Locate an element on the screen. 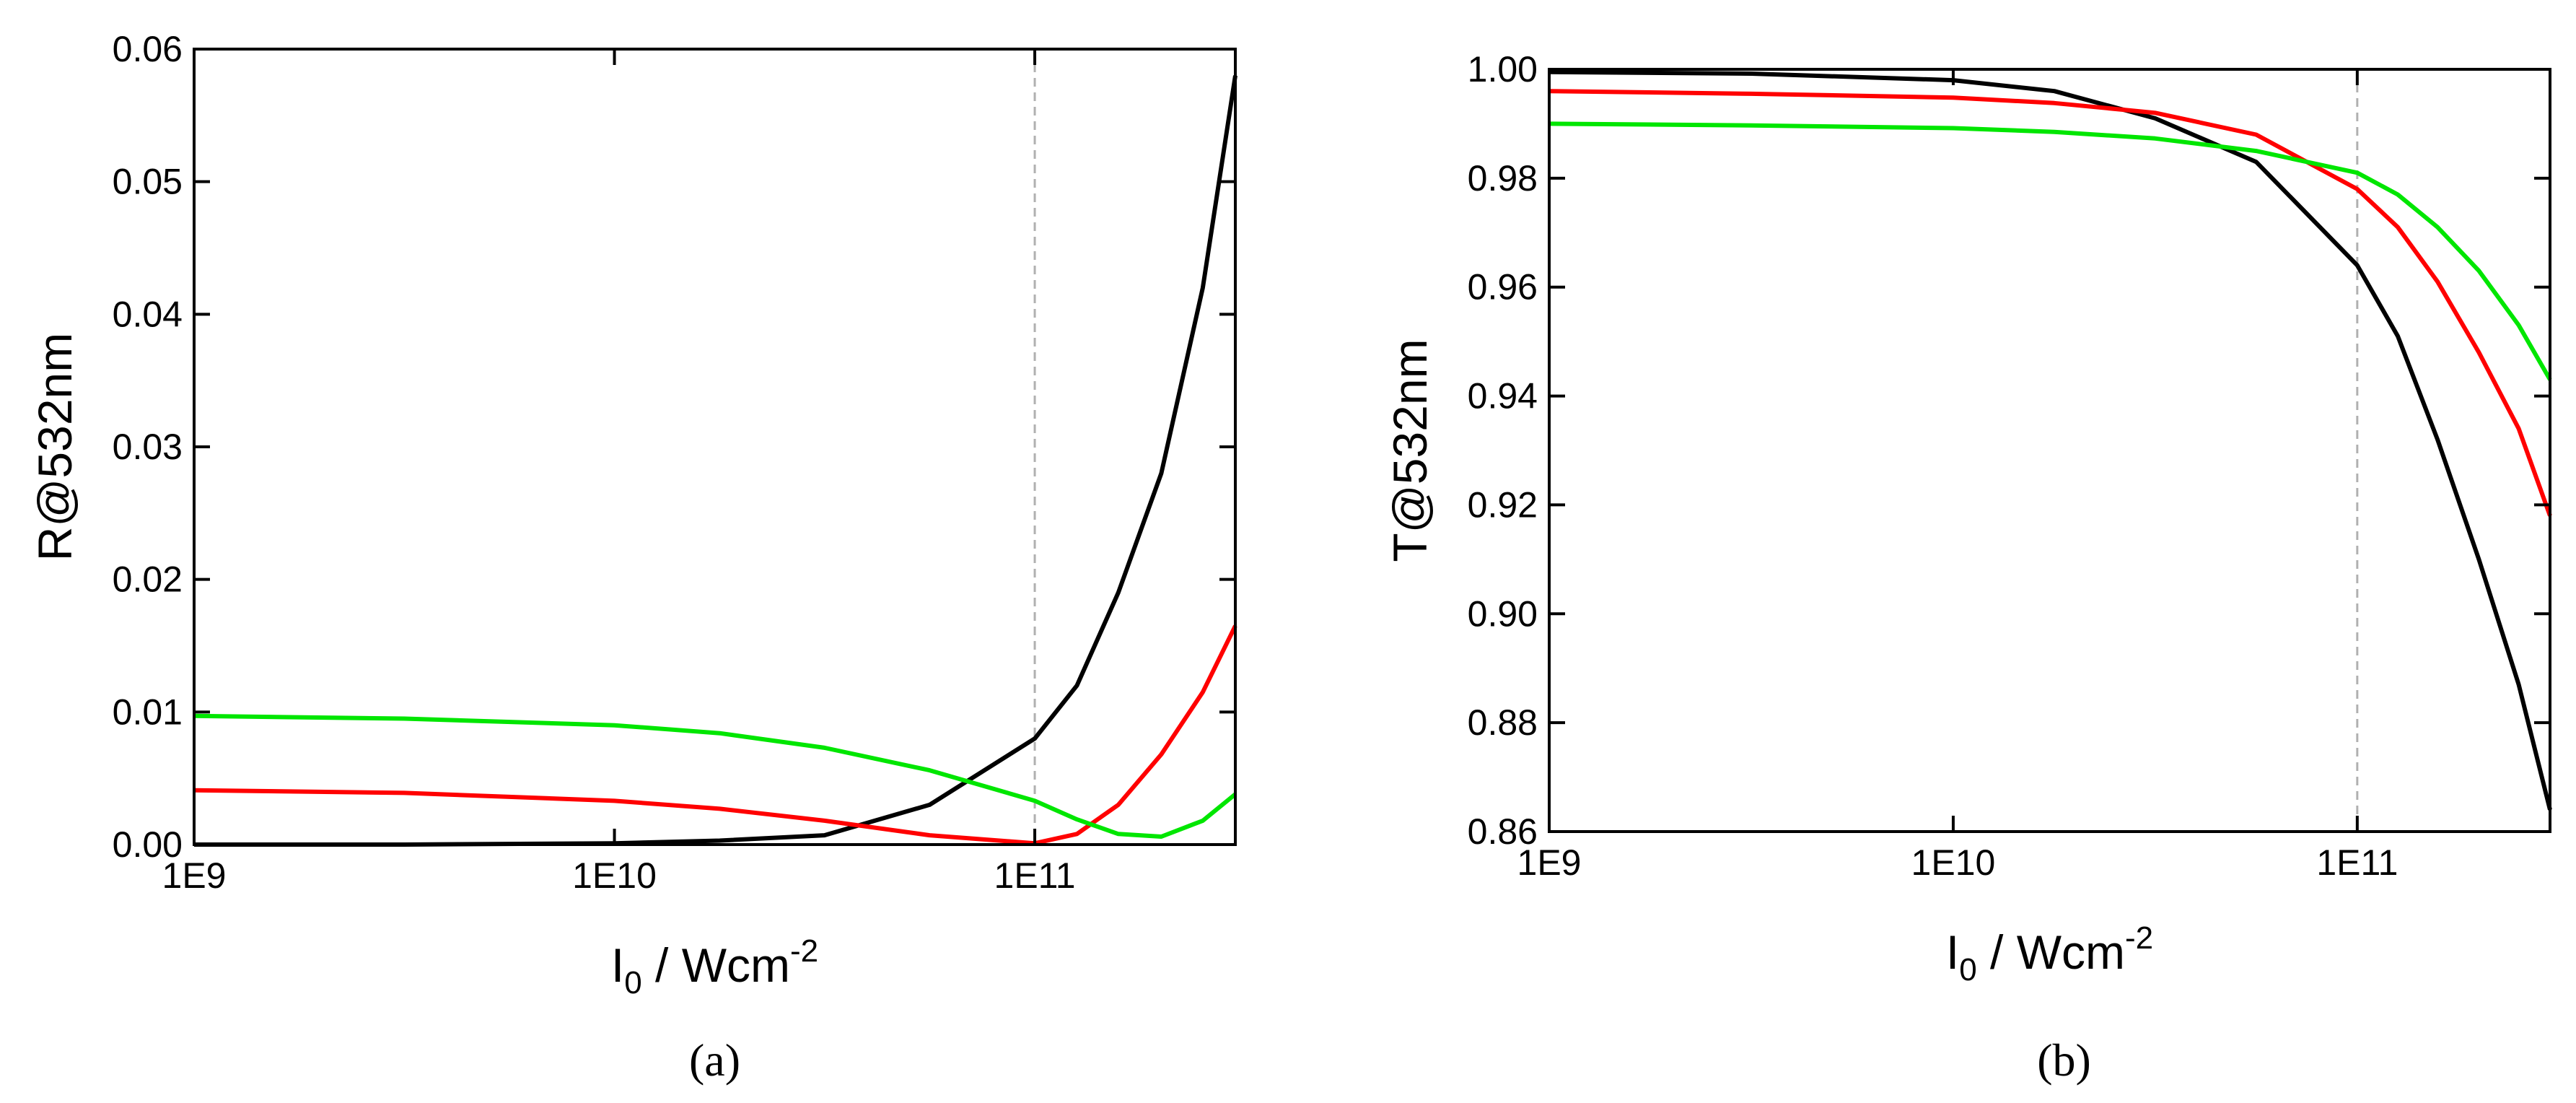 This screenshot has width=2576, height=1103. y-tick-label: 0.04 is located at coordinates (148, 314).